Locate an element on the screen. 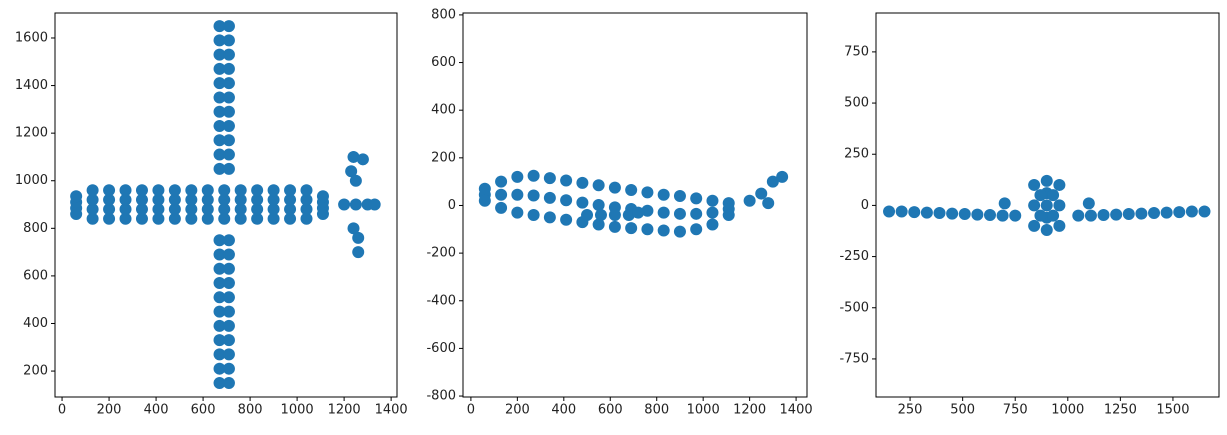 The image size is (1227, 435). y-tick-label: -200 is located at coordinates (441, 253).